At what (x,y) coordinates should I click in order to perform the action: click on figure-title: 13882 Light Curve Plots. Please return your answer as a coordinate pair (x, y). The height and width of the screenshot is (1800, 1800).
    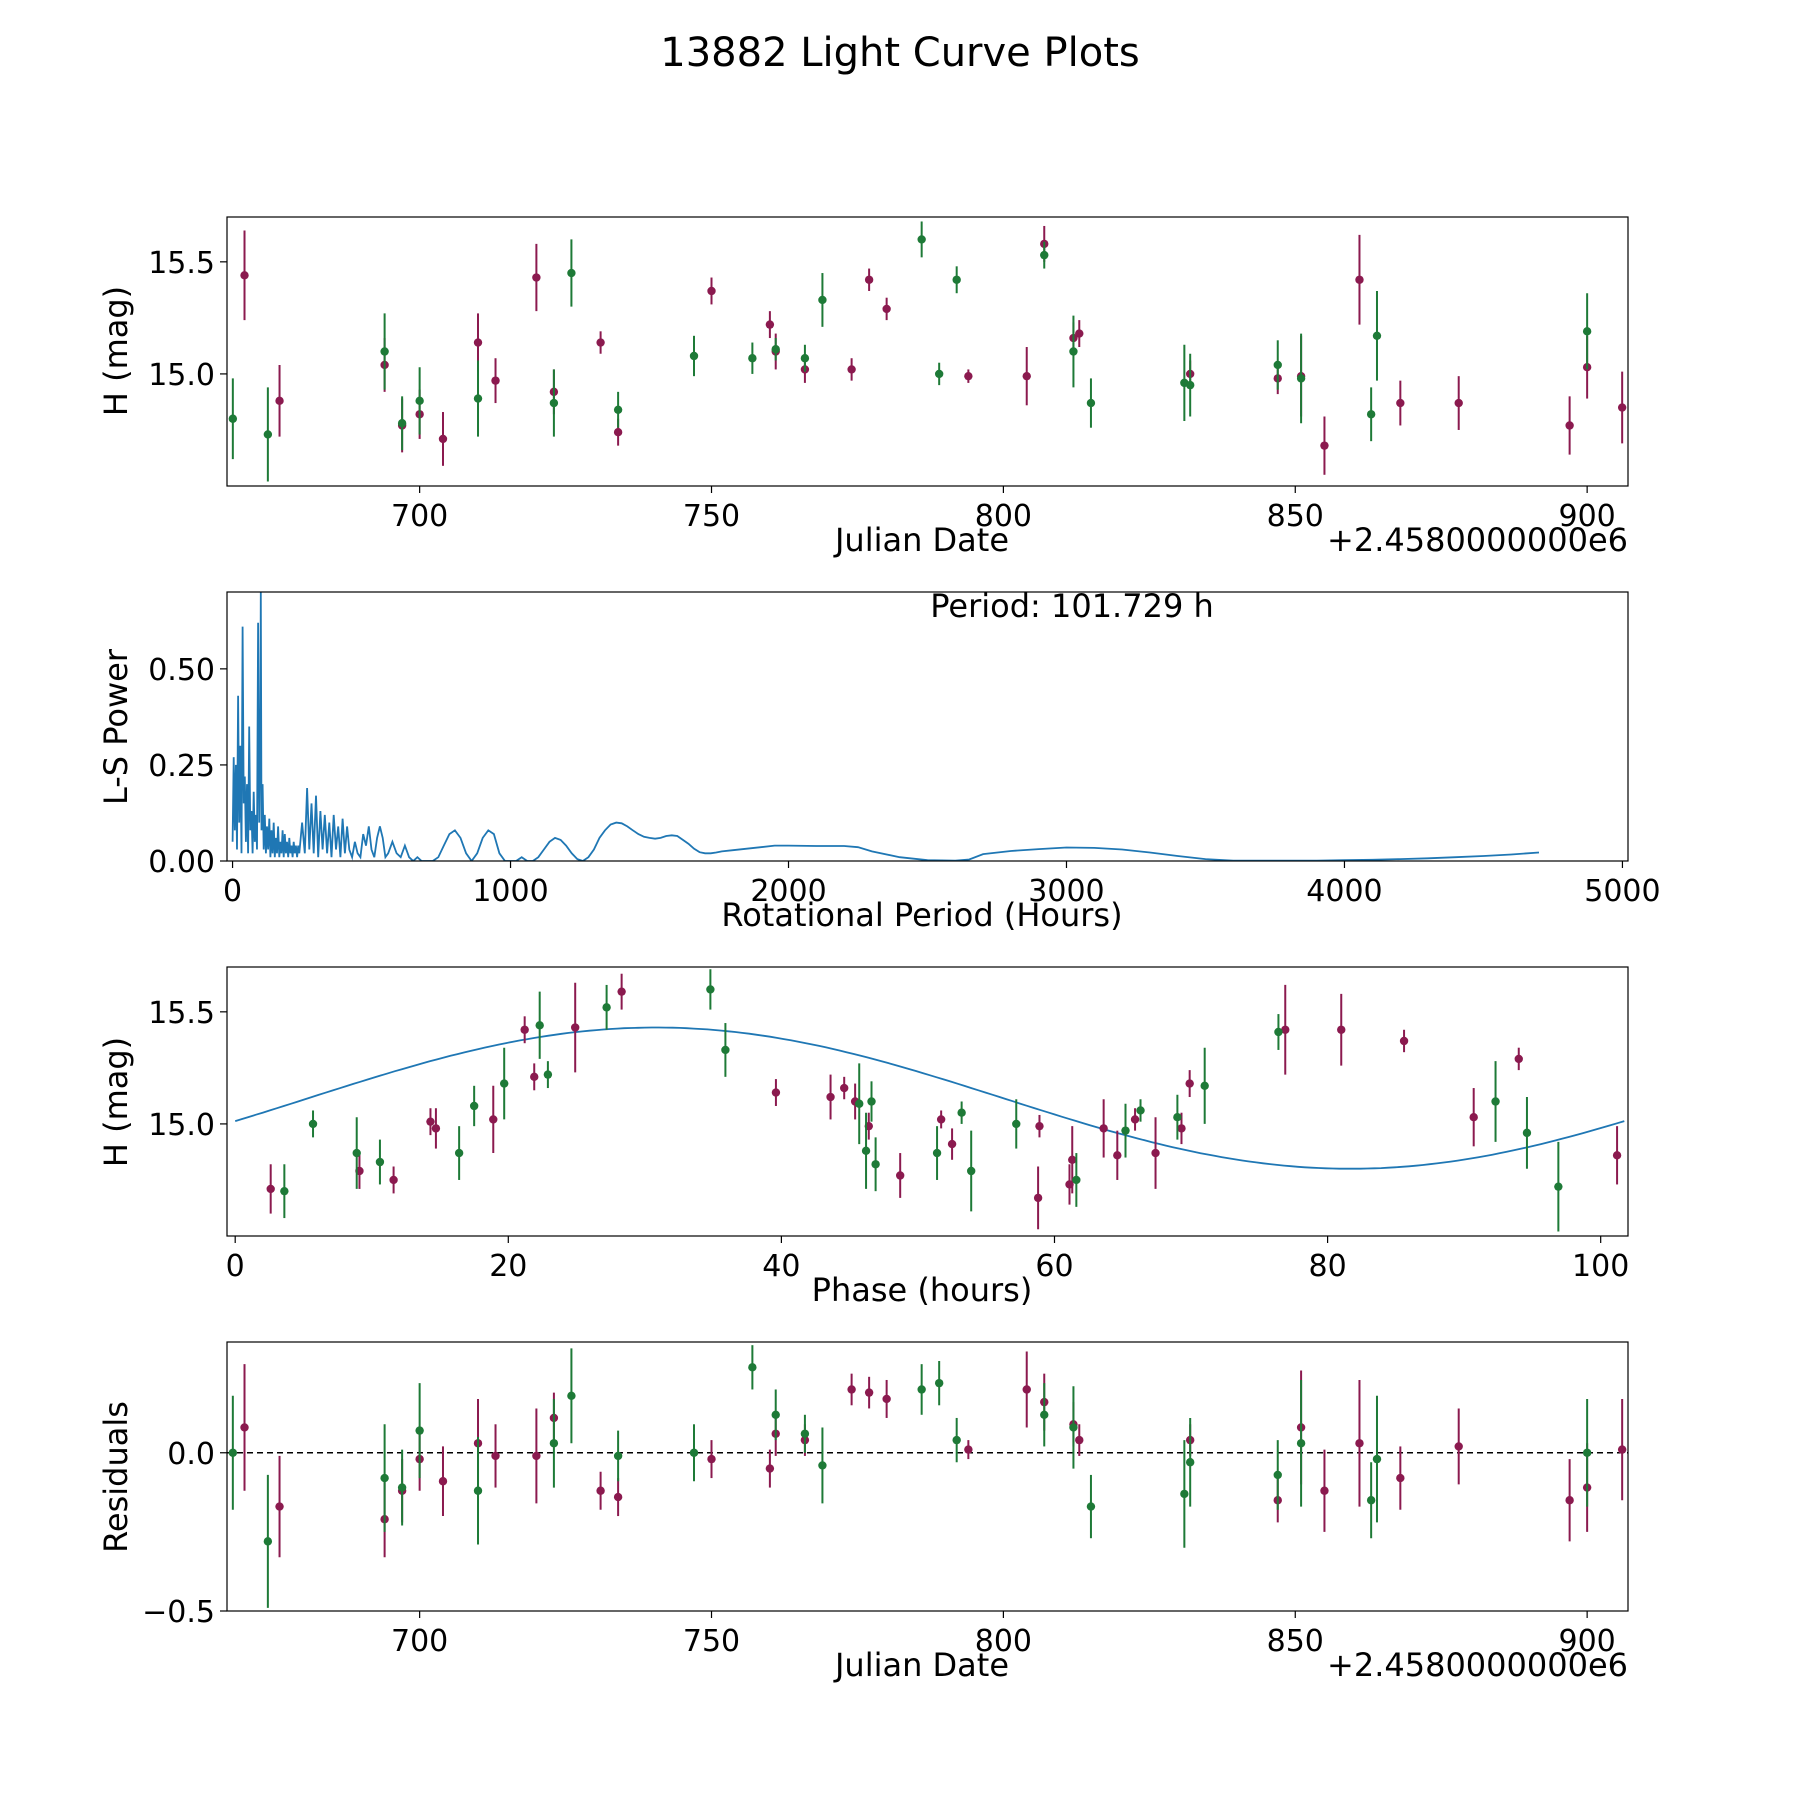
    Looking at the image, I should click on (899, 53).